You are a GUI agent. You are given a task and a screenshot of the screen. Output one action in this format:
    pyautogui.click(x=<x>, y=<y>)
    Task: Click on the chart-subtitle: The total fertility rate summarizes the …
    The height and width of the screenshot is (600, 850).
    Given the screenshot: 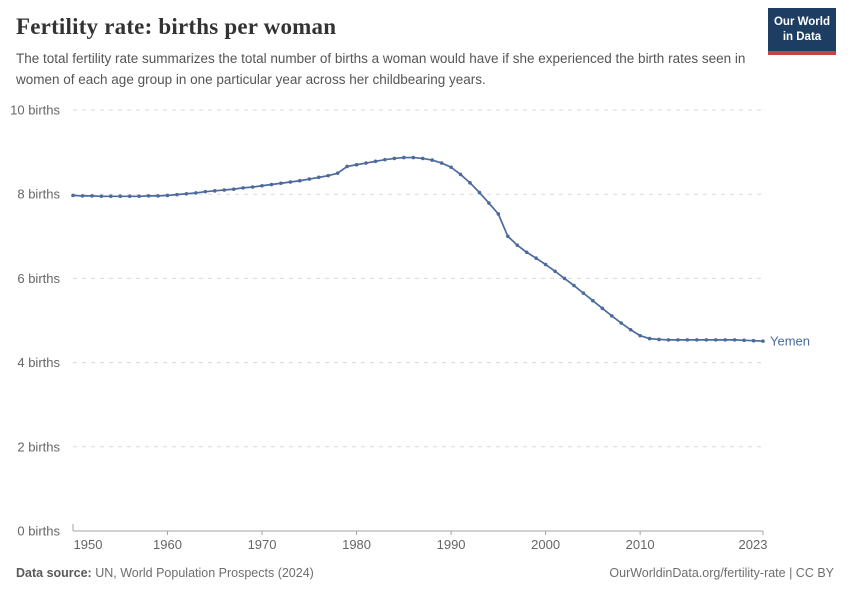 What is the action you would take?
    pyautogui.click(x=381, y=69)
    